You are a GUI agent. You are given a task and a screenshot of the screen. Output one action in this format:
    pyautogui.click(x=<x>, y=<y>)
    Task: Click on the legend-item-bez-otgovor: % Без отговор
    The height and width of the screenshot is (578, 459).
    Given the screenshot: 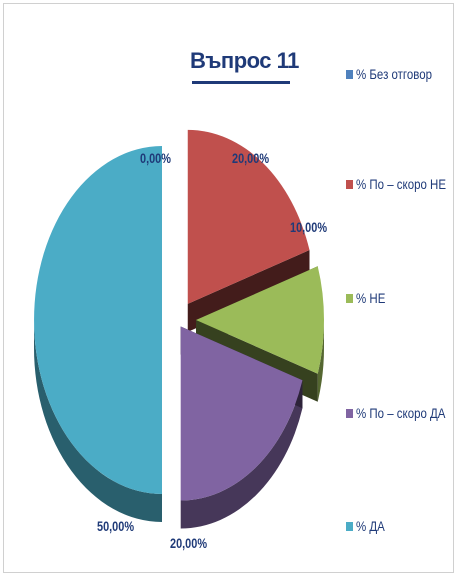 What is the action you would take?
    pyautogui.click(x=397, y=74)
    